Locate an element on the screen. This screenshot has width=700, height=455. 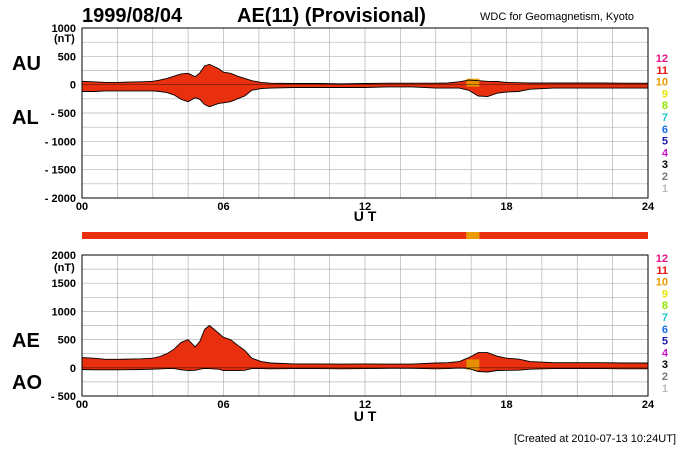
y-tick-label: 1500 is located at coordinates (64, 284).